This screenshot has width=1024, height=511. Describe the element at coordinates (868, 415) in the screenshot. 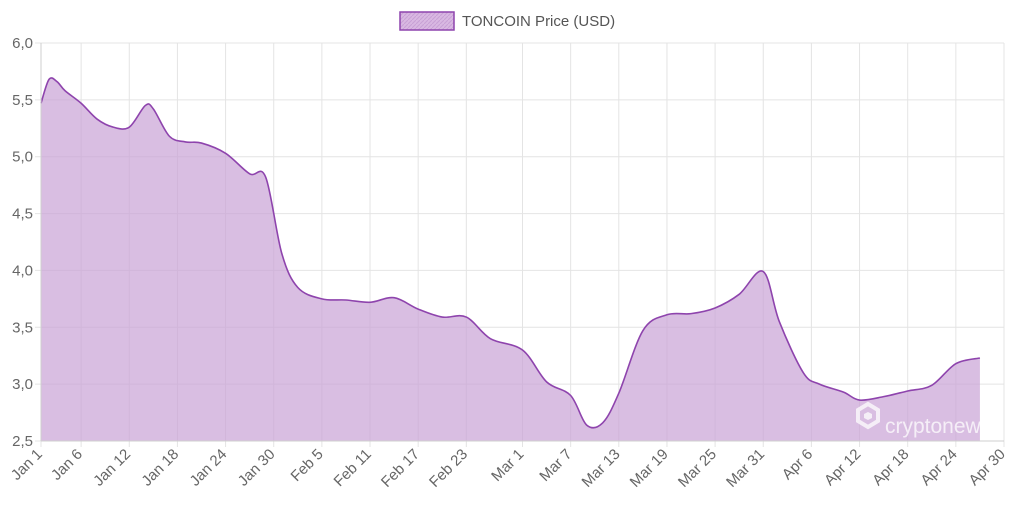

I see `cryptonews-logo-icon` at that location.